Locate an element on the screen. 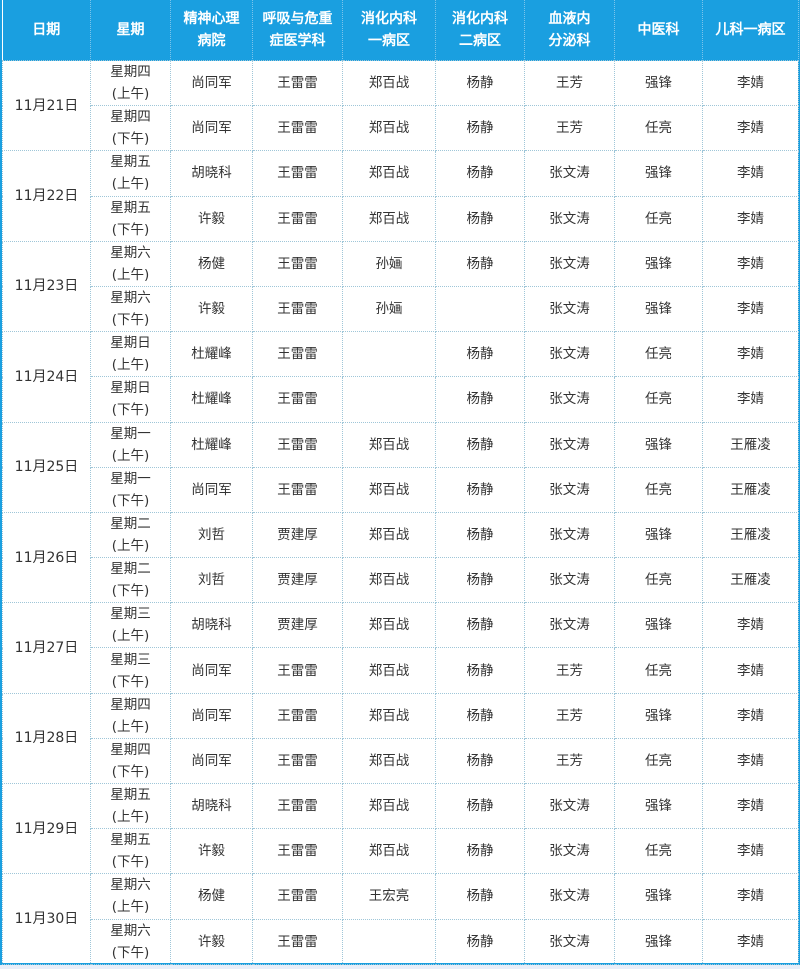 This screenshot has height=969, width=800. doctor-cell: 许毅 is located at coordinates (211, 218).